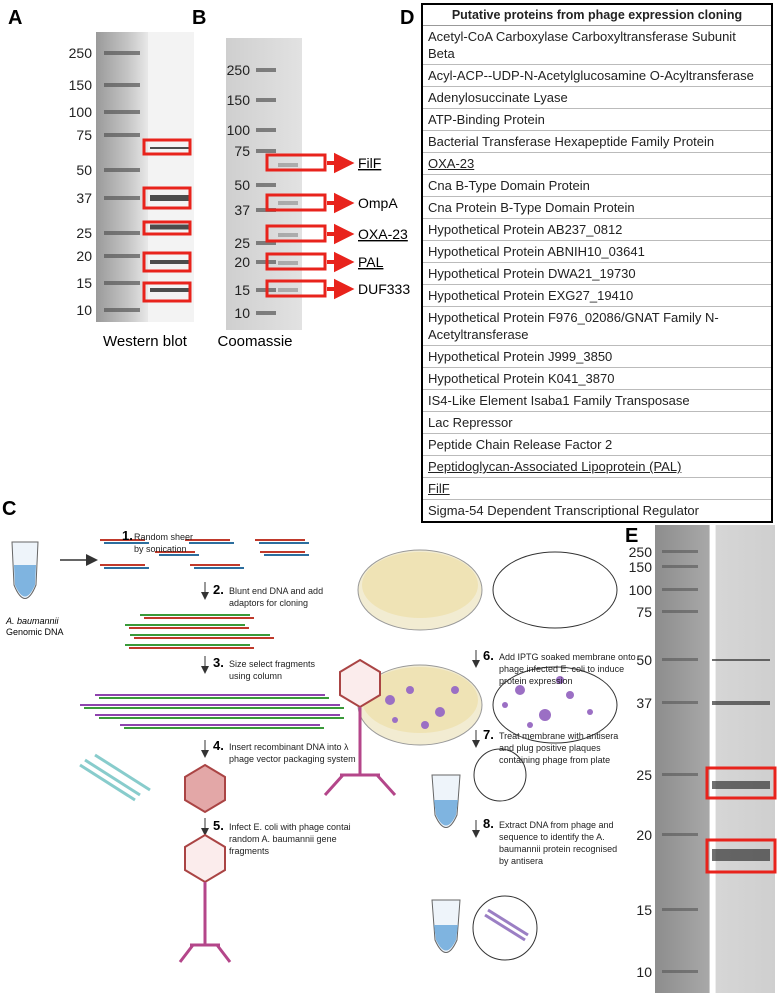 This screenshot has width=780, height=999. What do you see at coordinates (249, 851) in the screenshot?
I see `step-text: fragments` at bounding box center [249, 851].